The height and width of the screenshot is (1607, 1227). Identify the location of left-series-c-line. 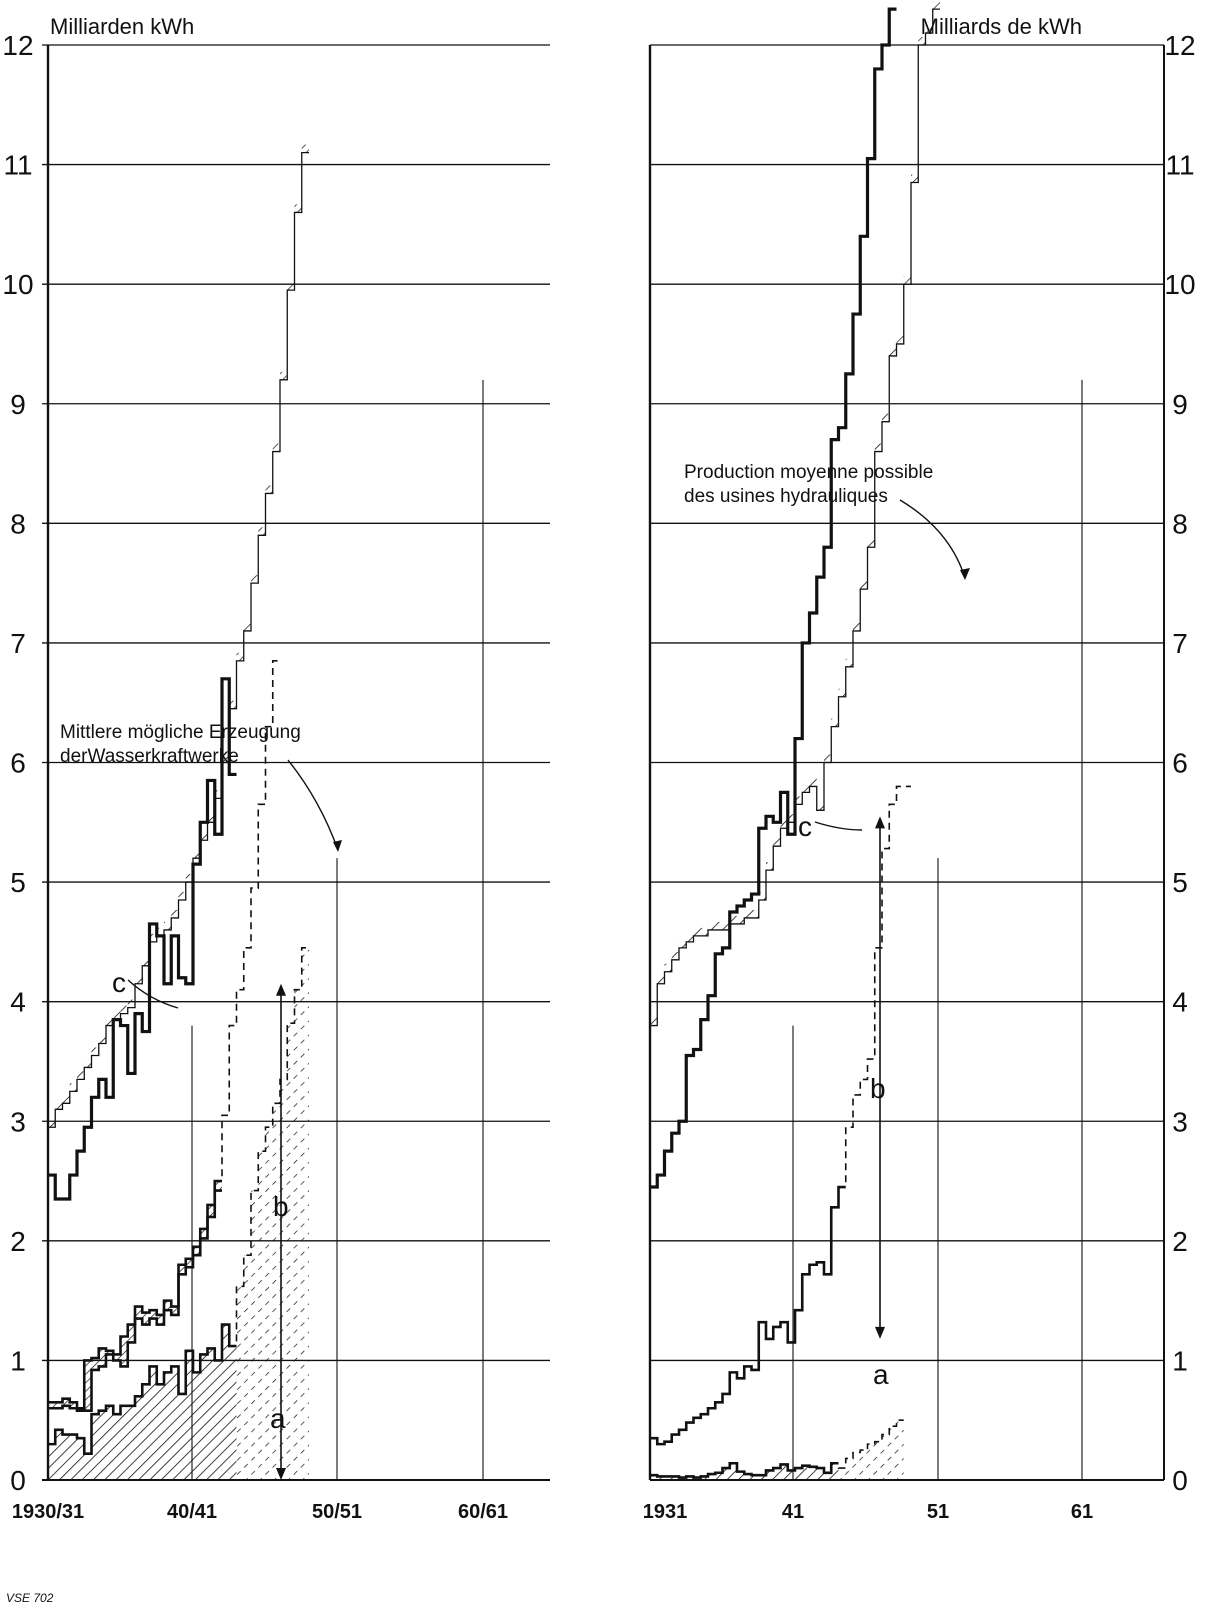
(142, 939).